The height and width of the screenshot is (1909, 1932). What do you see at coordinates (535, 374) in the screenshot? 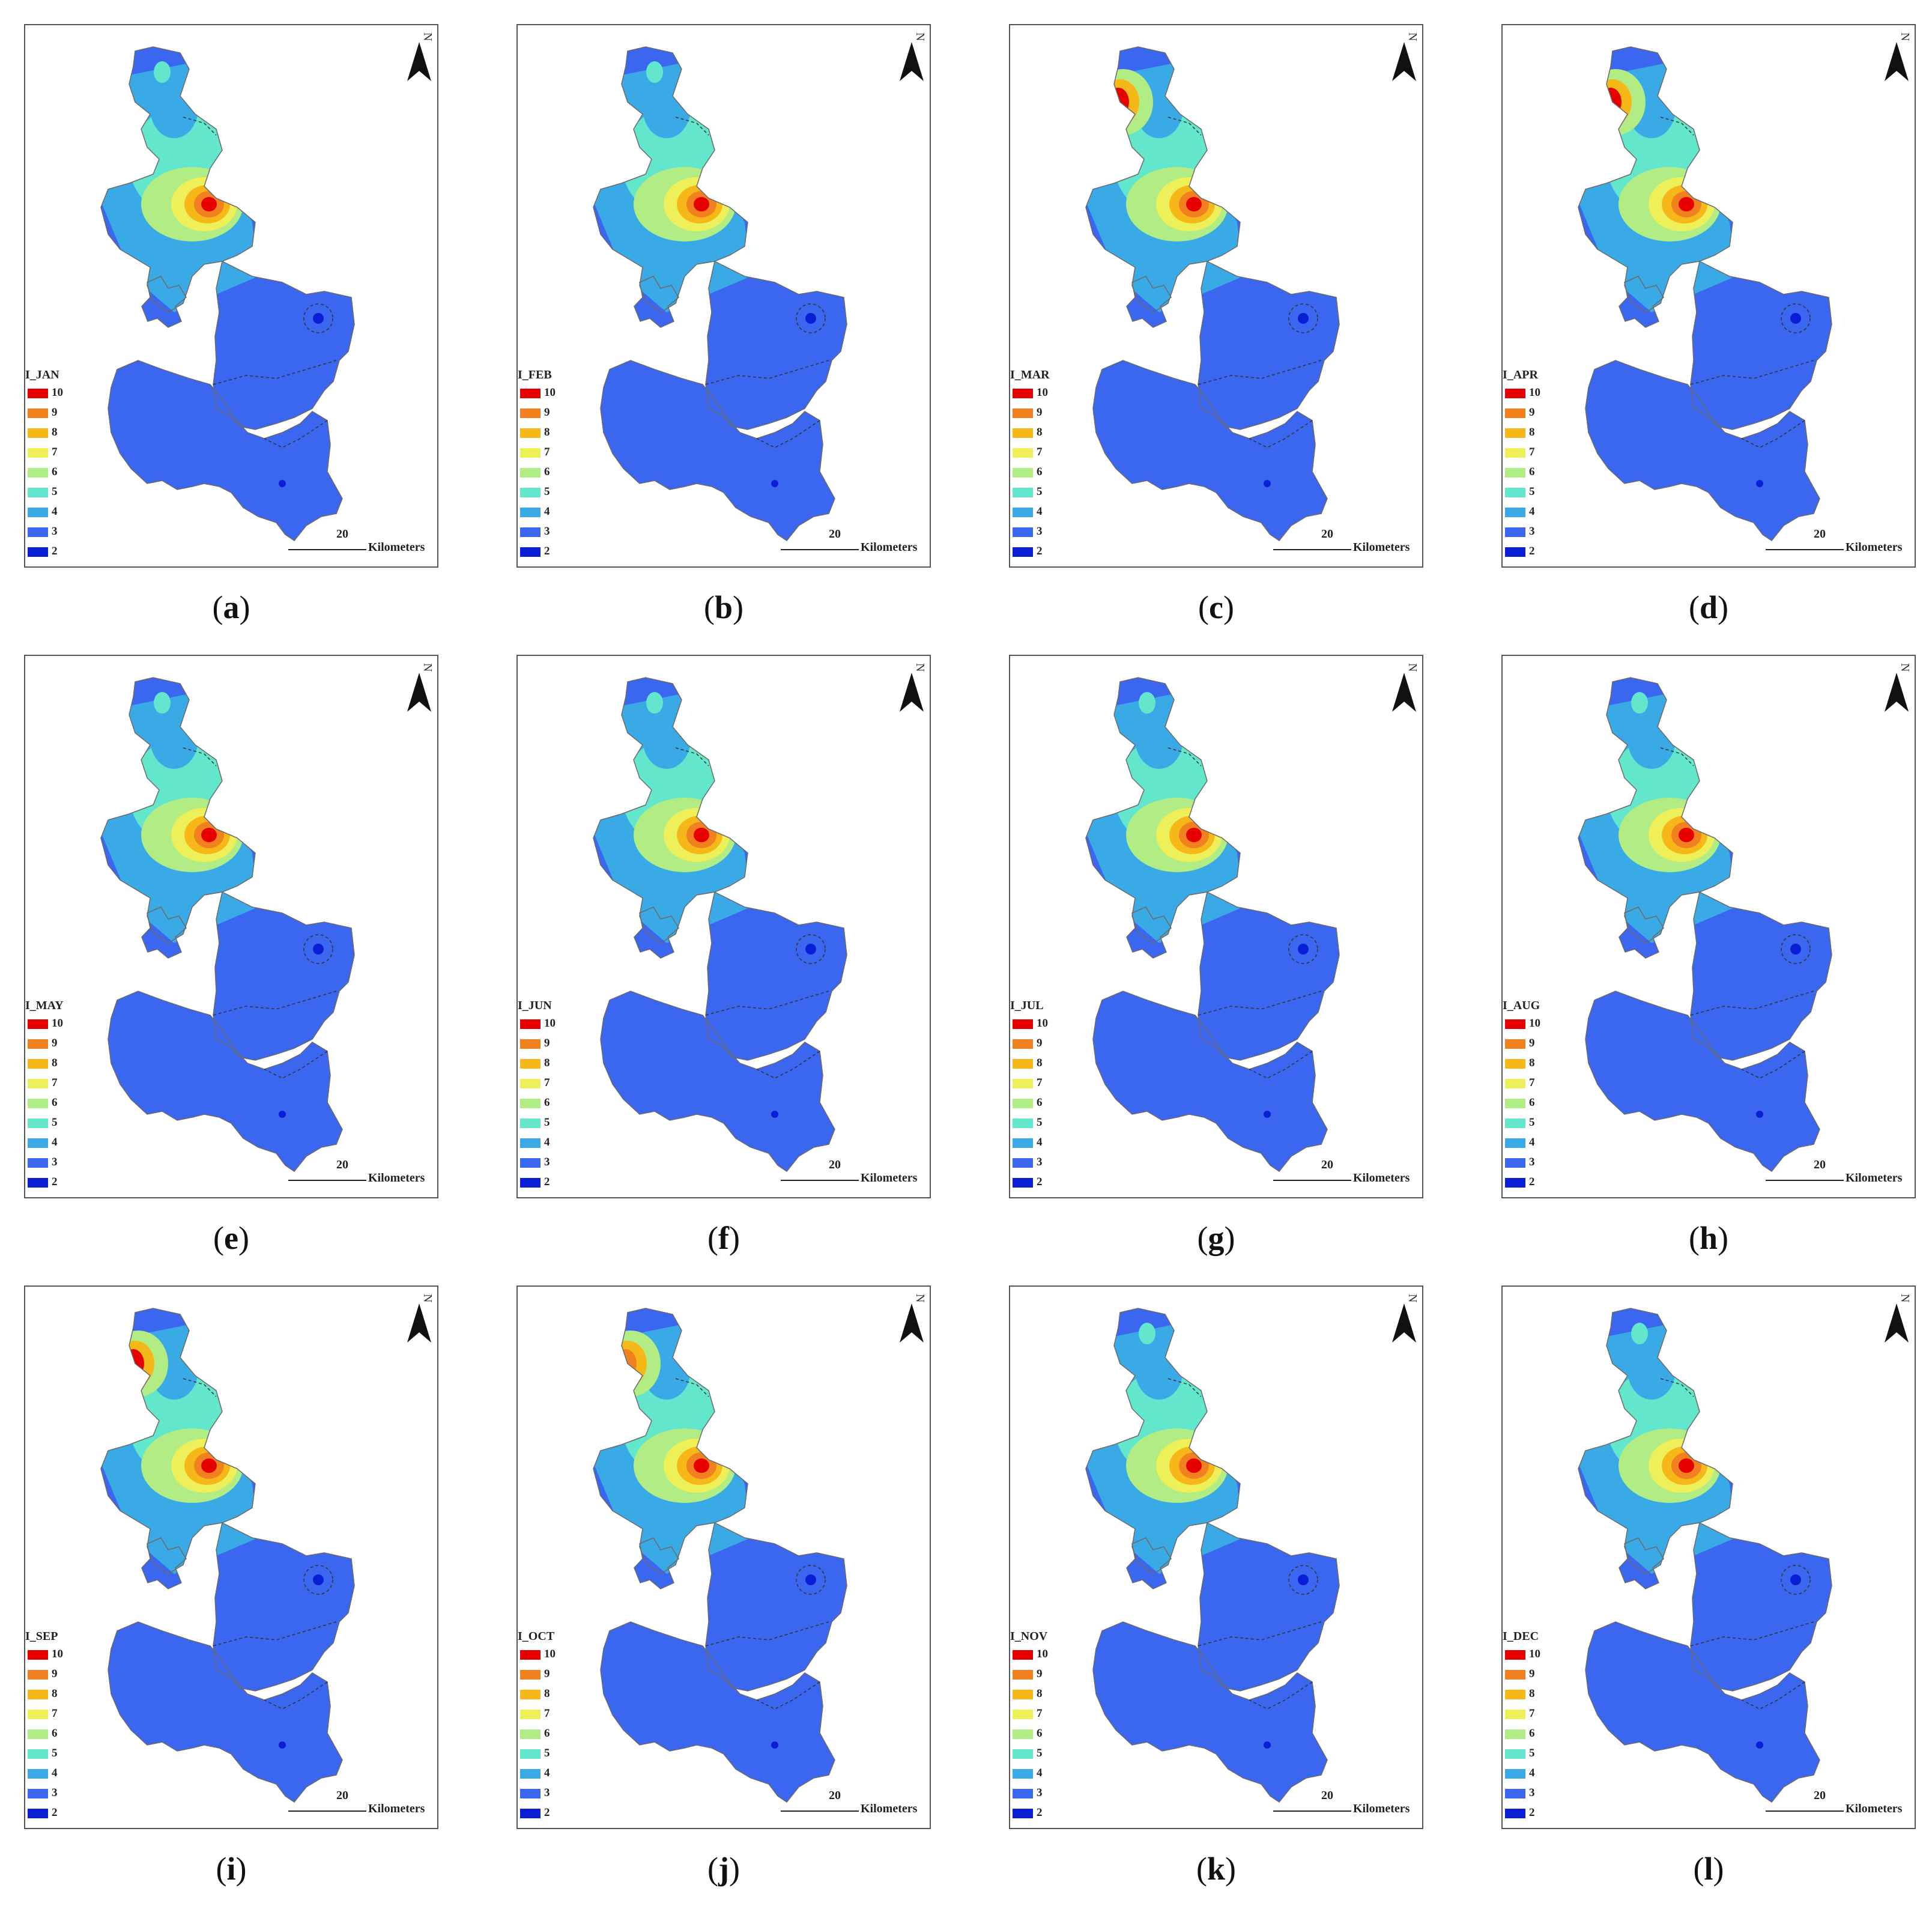
I see `legend-title: I_FEB` at bounding box center [535, 374].